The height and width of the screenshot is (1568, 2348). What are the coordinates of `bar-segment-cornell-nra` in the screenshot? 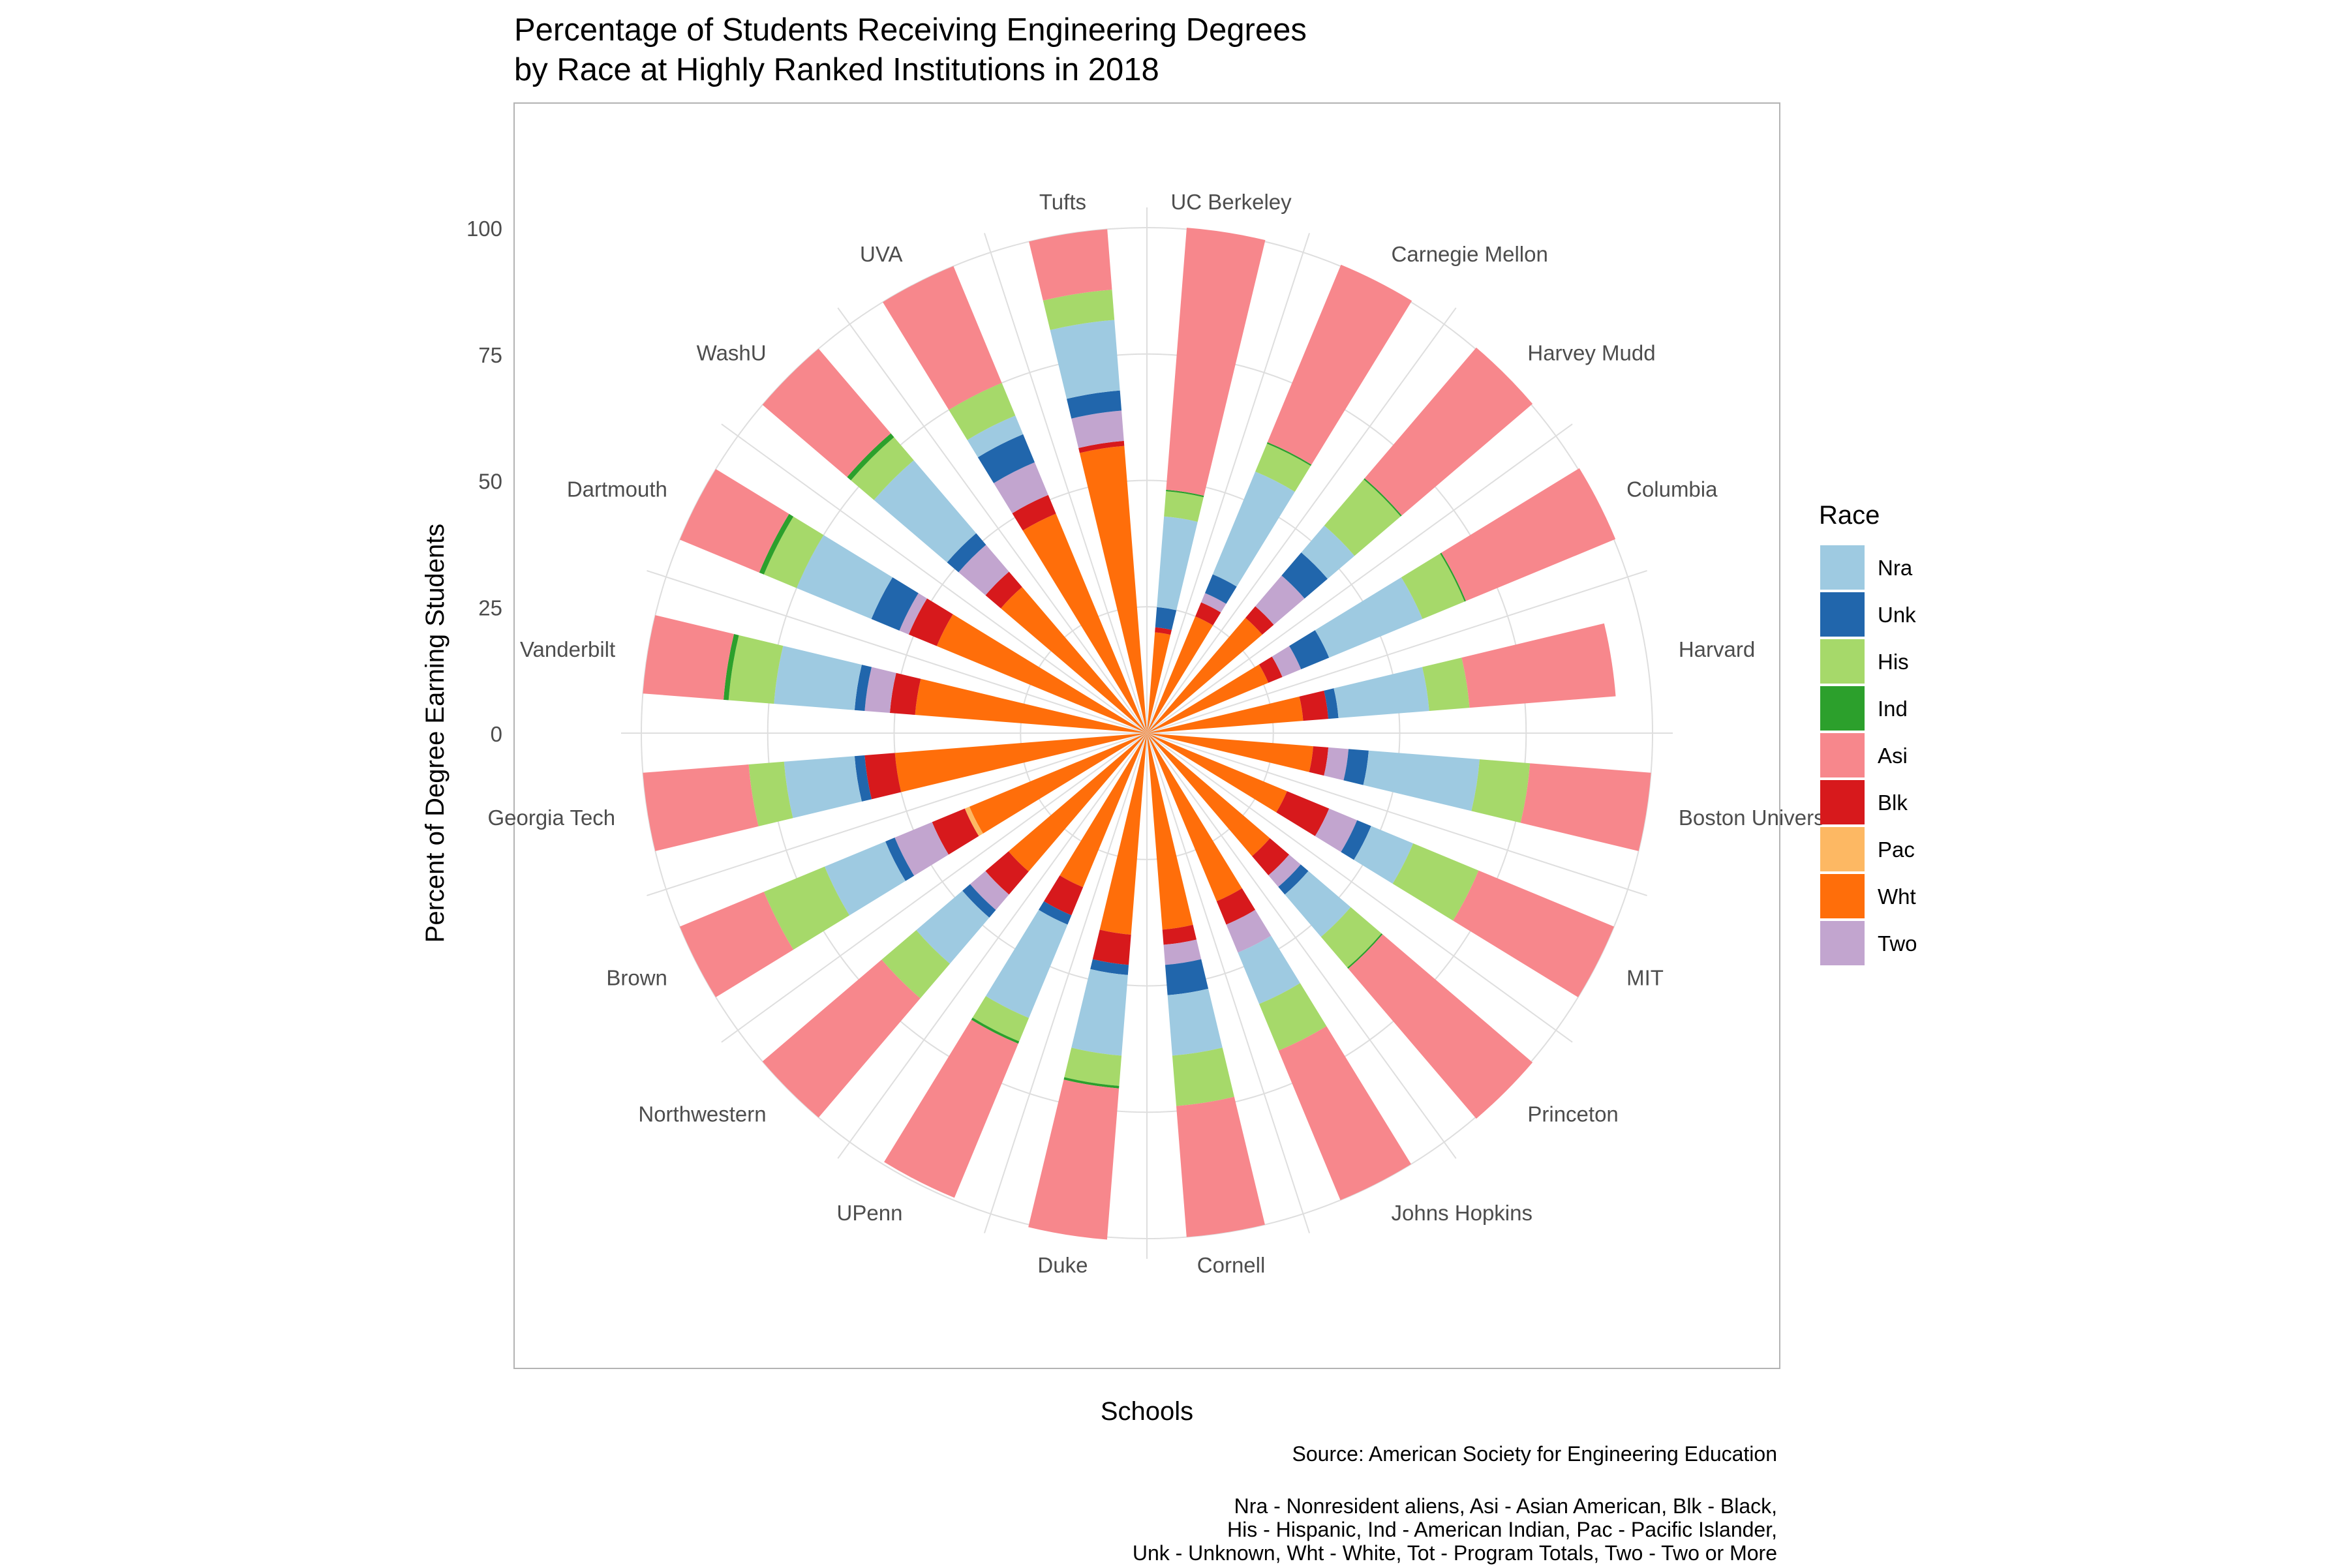 It's located at (1195, 1022).